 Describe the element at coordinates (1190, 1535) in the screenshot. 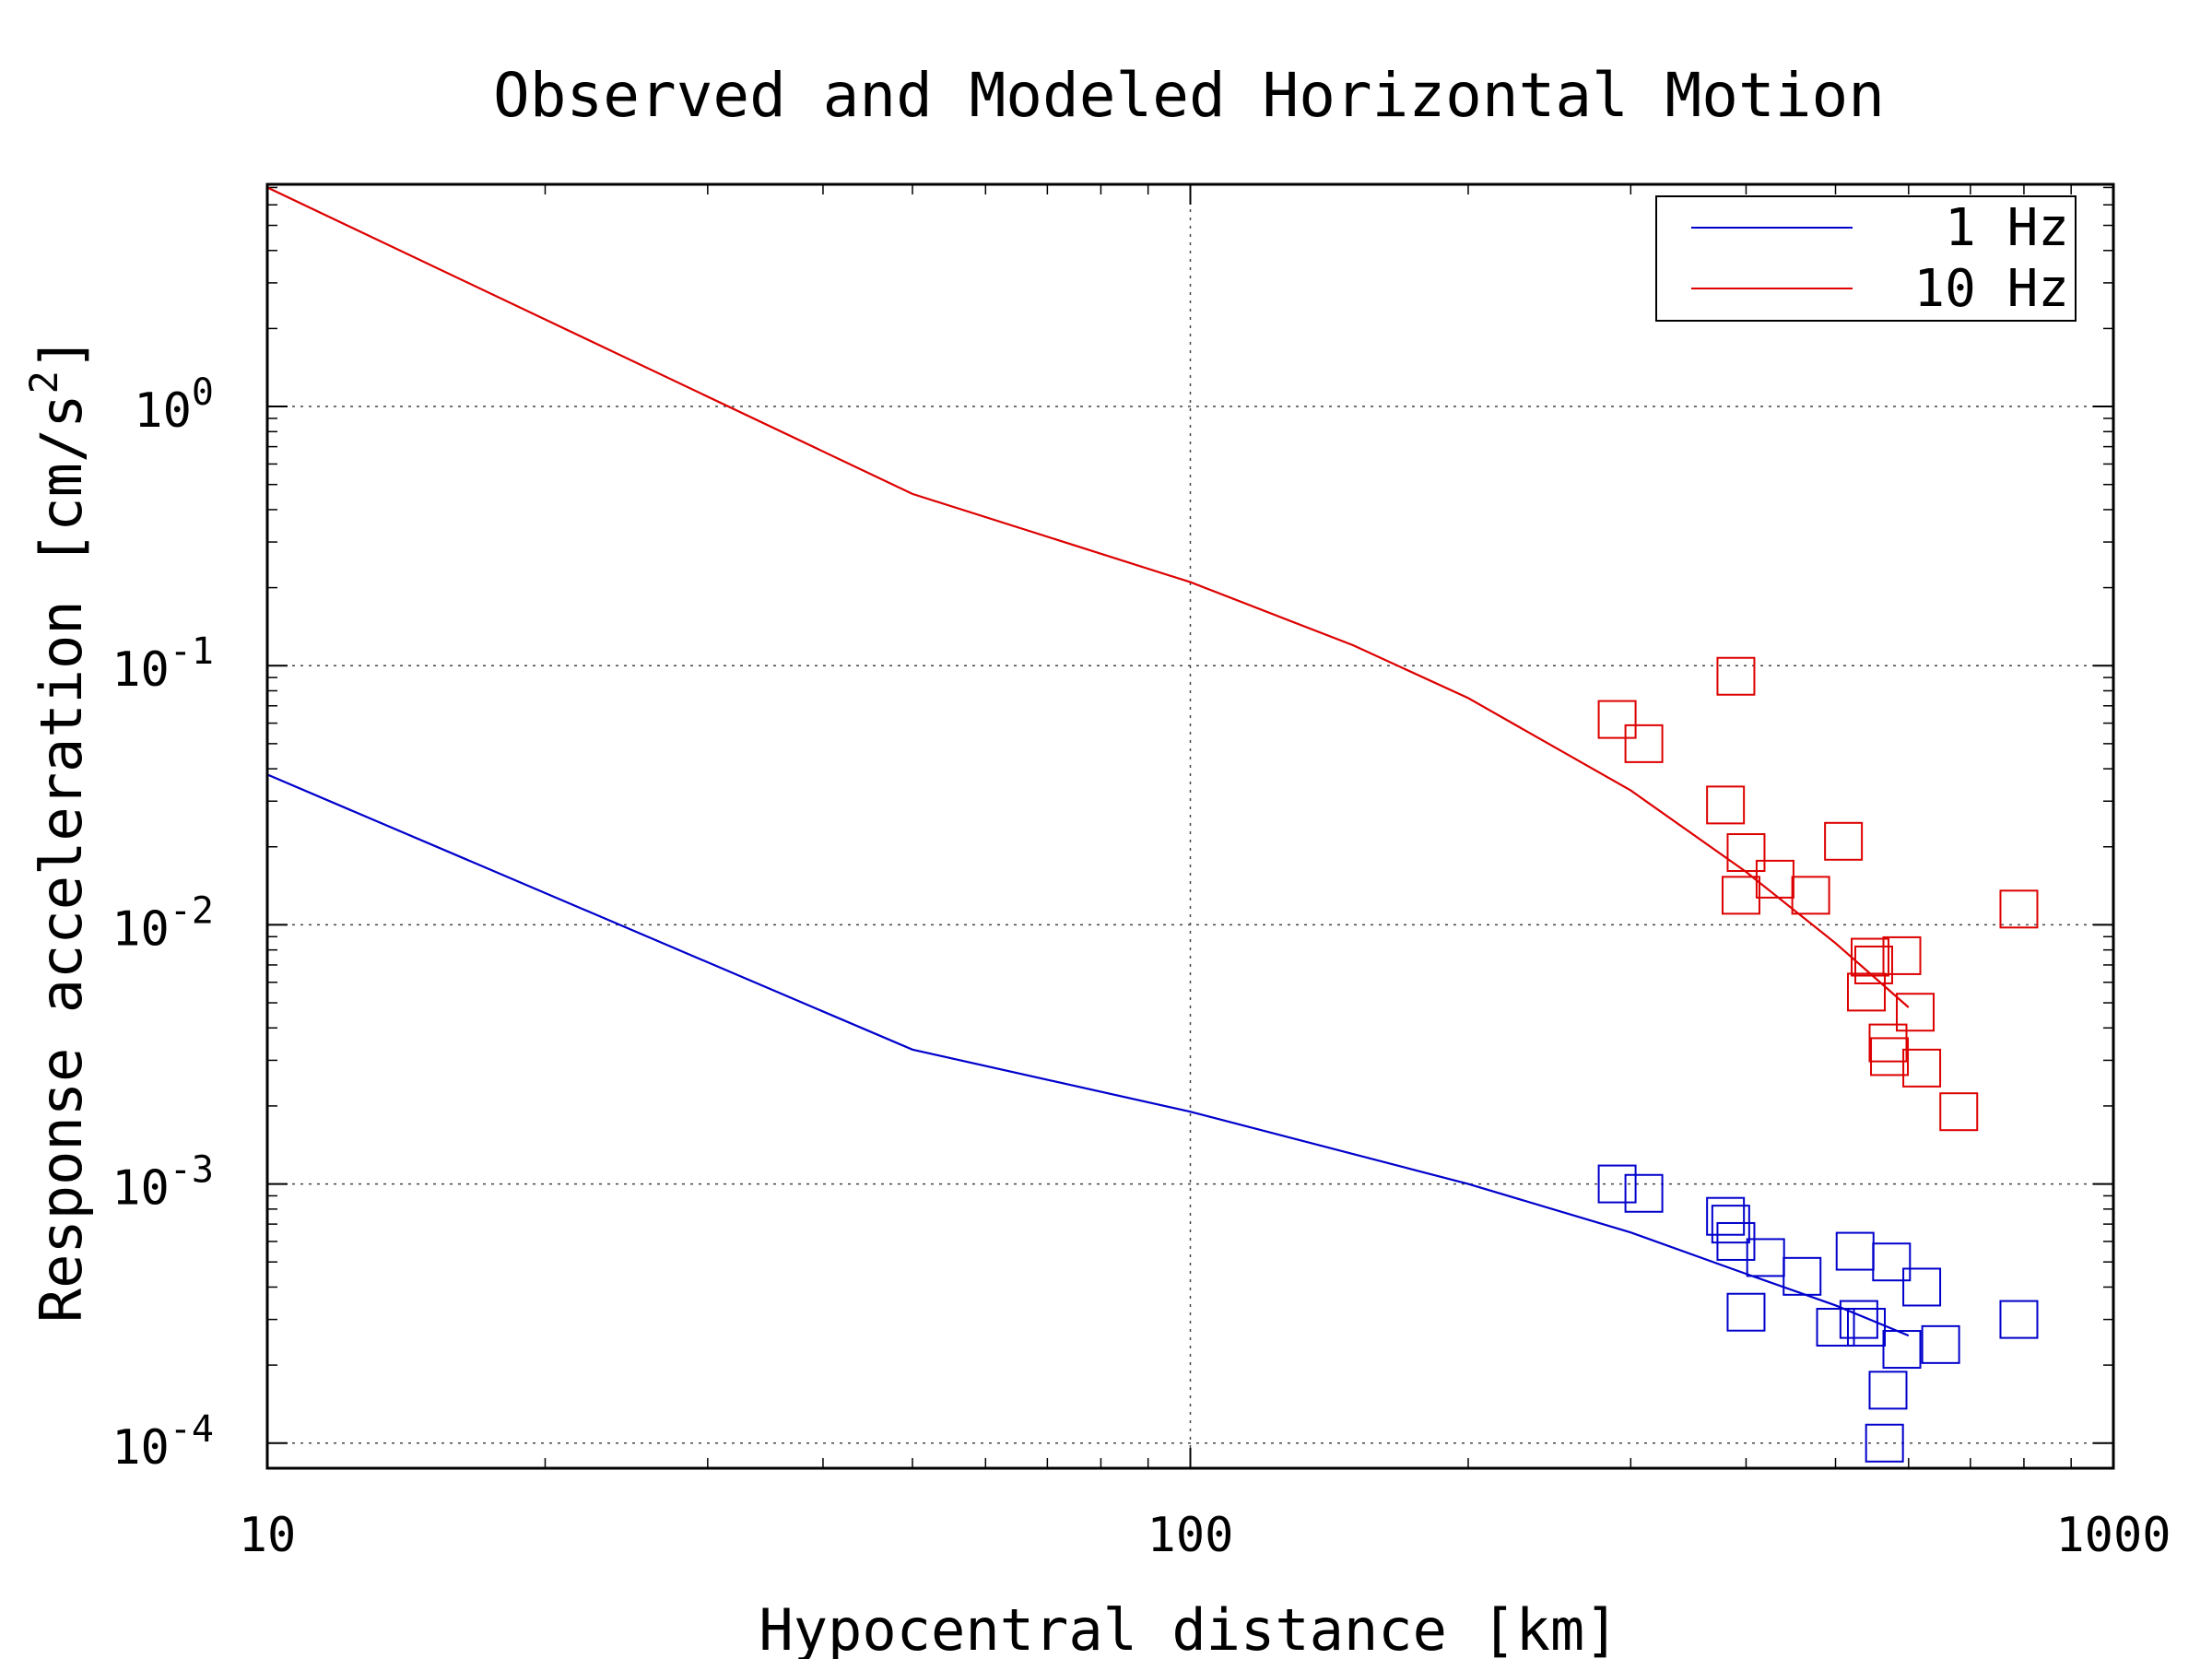

I see `x-tick-label: 100` at that location.